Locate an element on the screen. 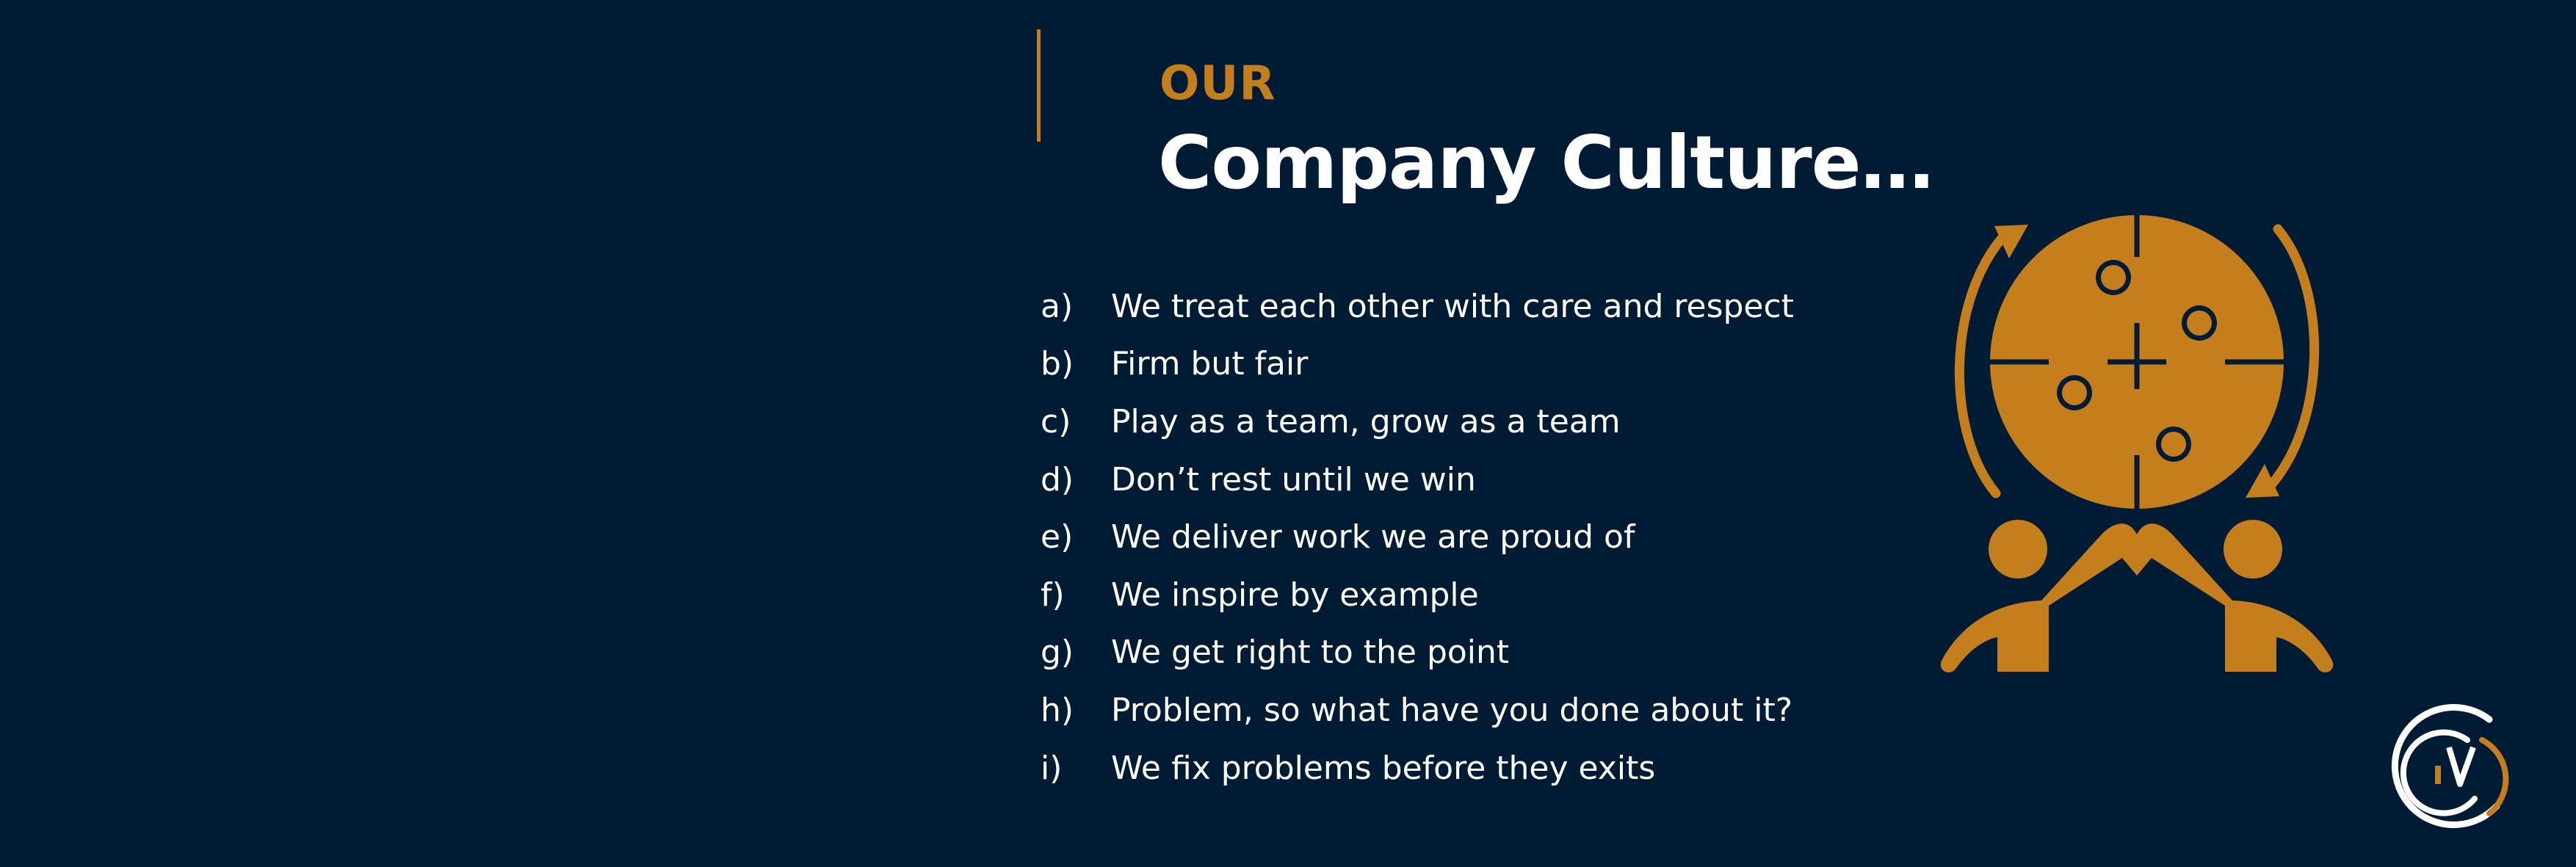  list-item: f) We inspire by example is located at coordinates (1417, 595).